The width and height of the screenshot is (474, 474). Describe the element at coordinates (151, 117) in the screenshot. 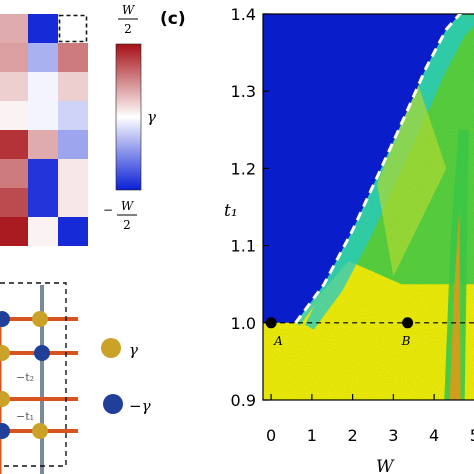

I see `colorbar-mid-label: γ` at that location.